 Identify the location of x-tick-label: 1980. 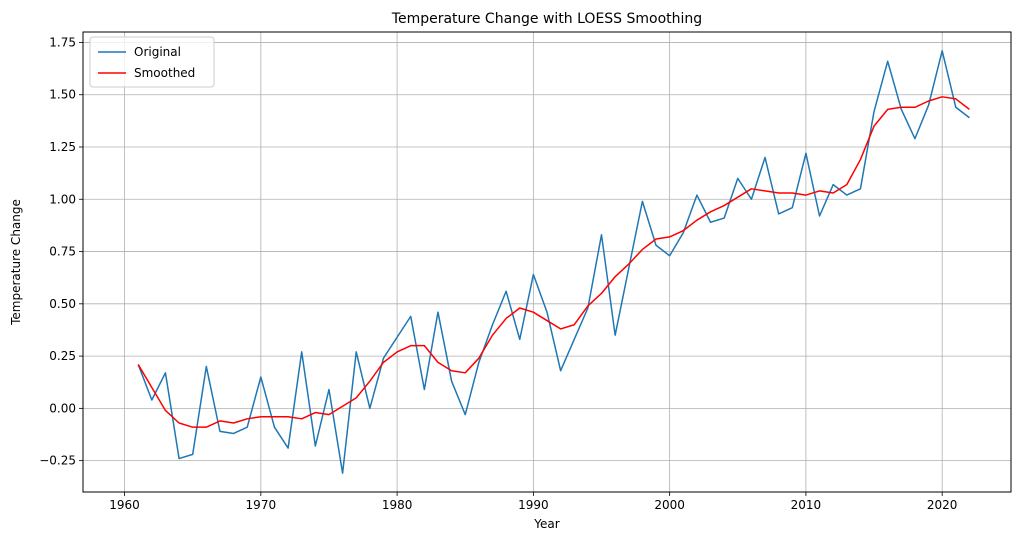
(397, 505).